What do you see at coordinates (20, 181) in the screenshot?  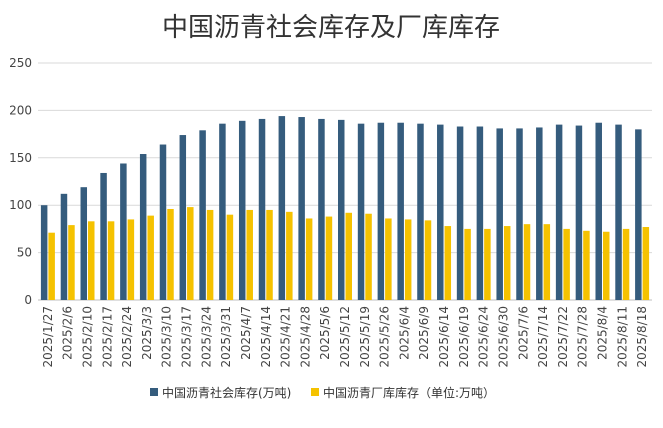 I see `y-axis-ticks: 0 50 100 150 200 250` at bounding box center [20, 181].